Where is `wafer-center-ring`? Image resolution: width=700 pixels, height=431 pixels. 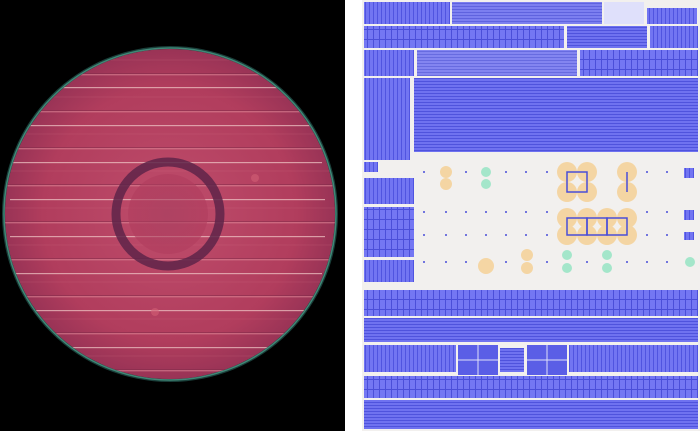
wafer-center-ring is located at coordinates (168, 214).